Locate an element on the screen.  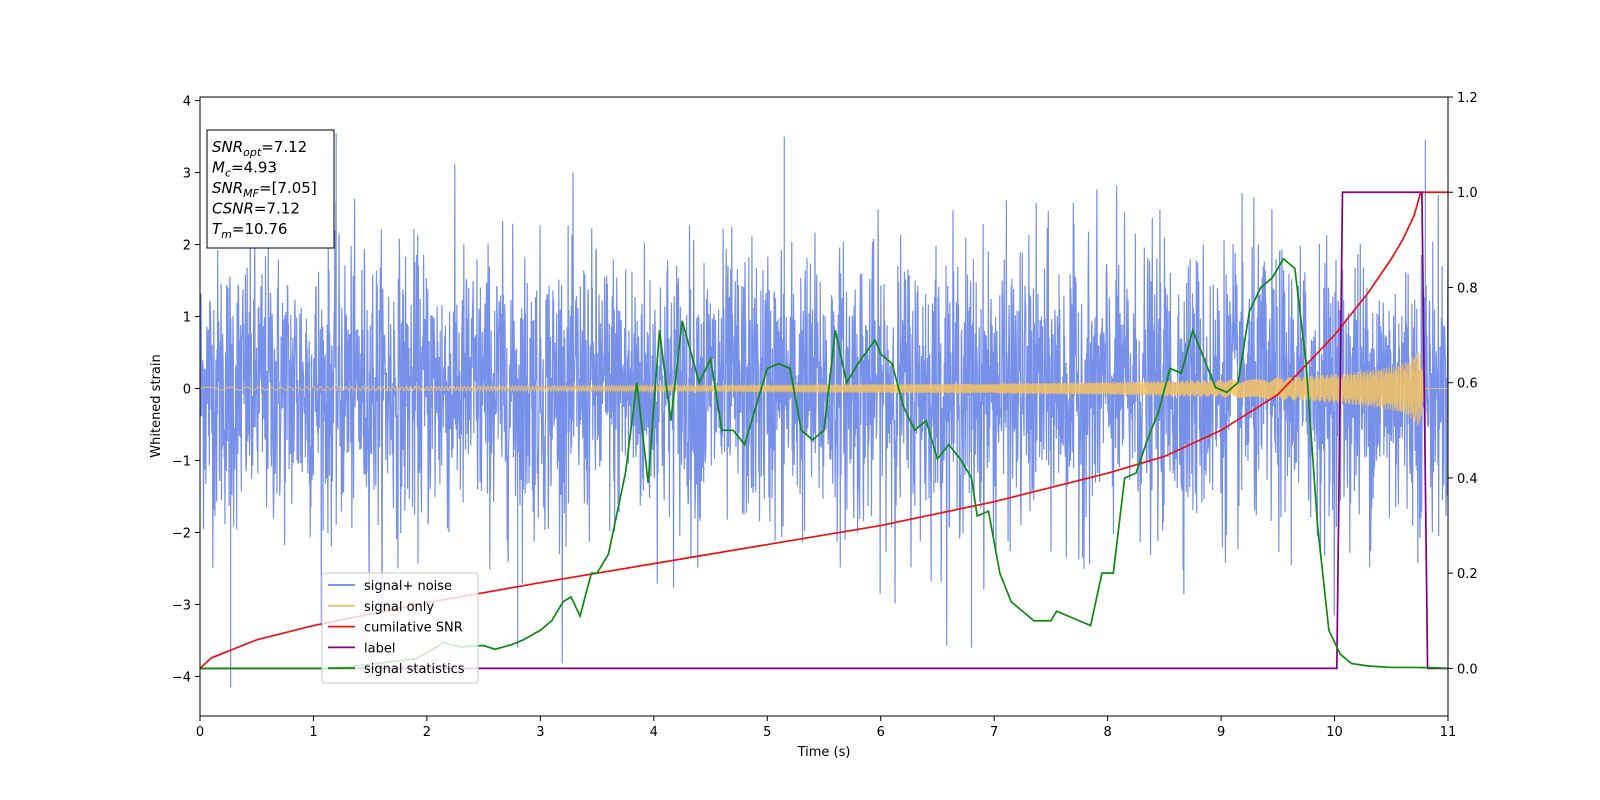
annotation-subscript: opt is located at coordinates (252, 152).